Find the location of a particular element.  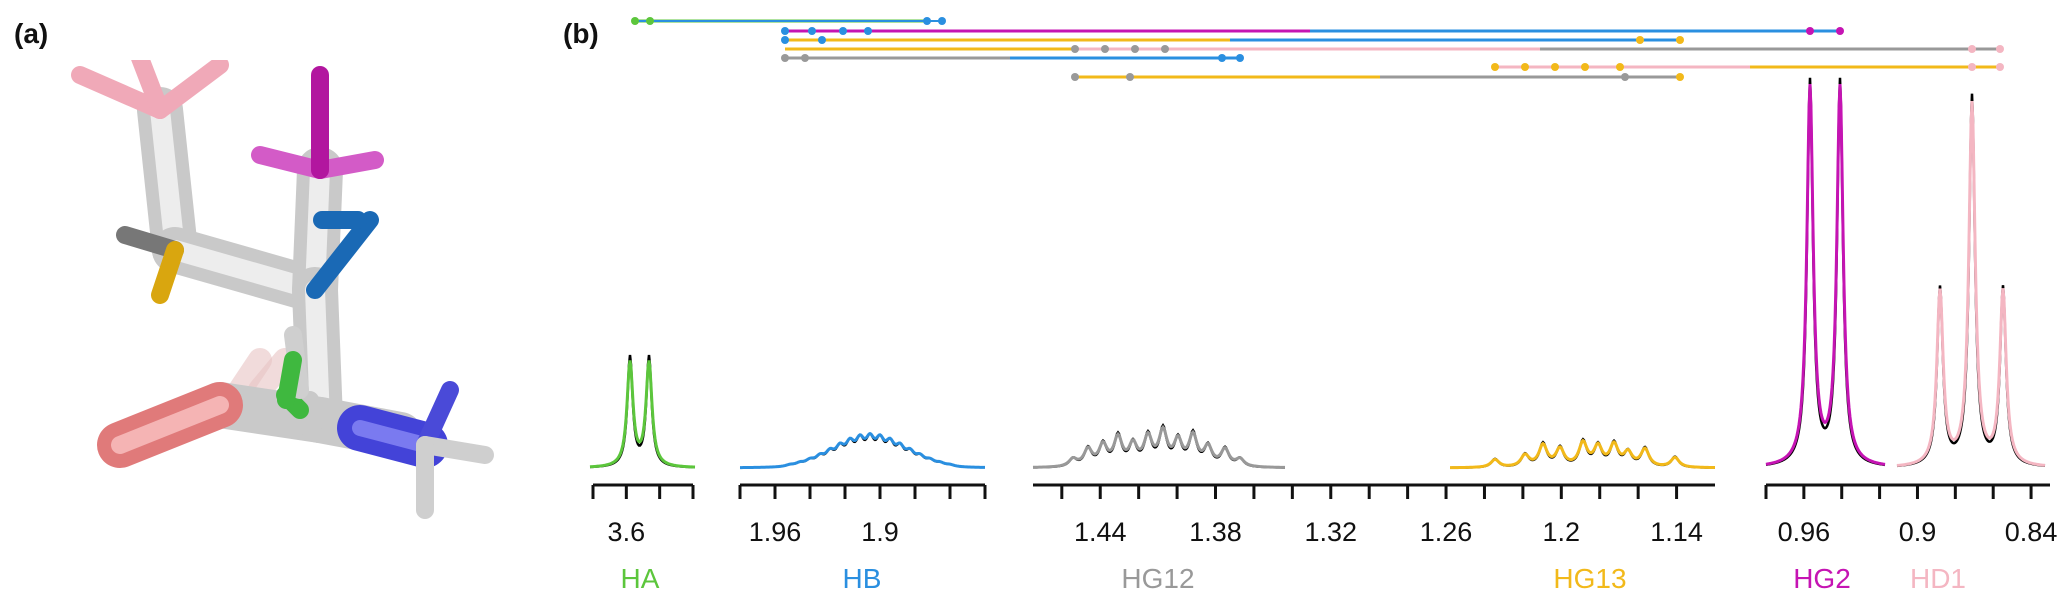

trace-HG2 is located at coordinates (1825, 274).